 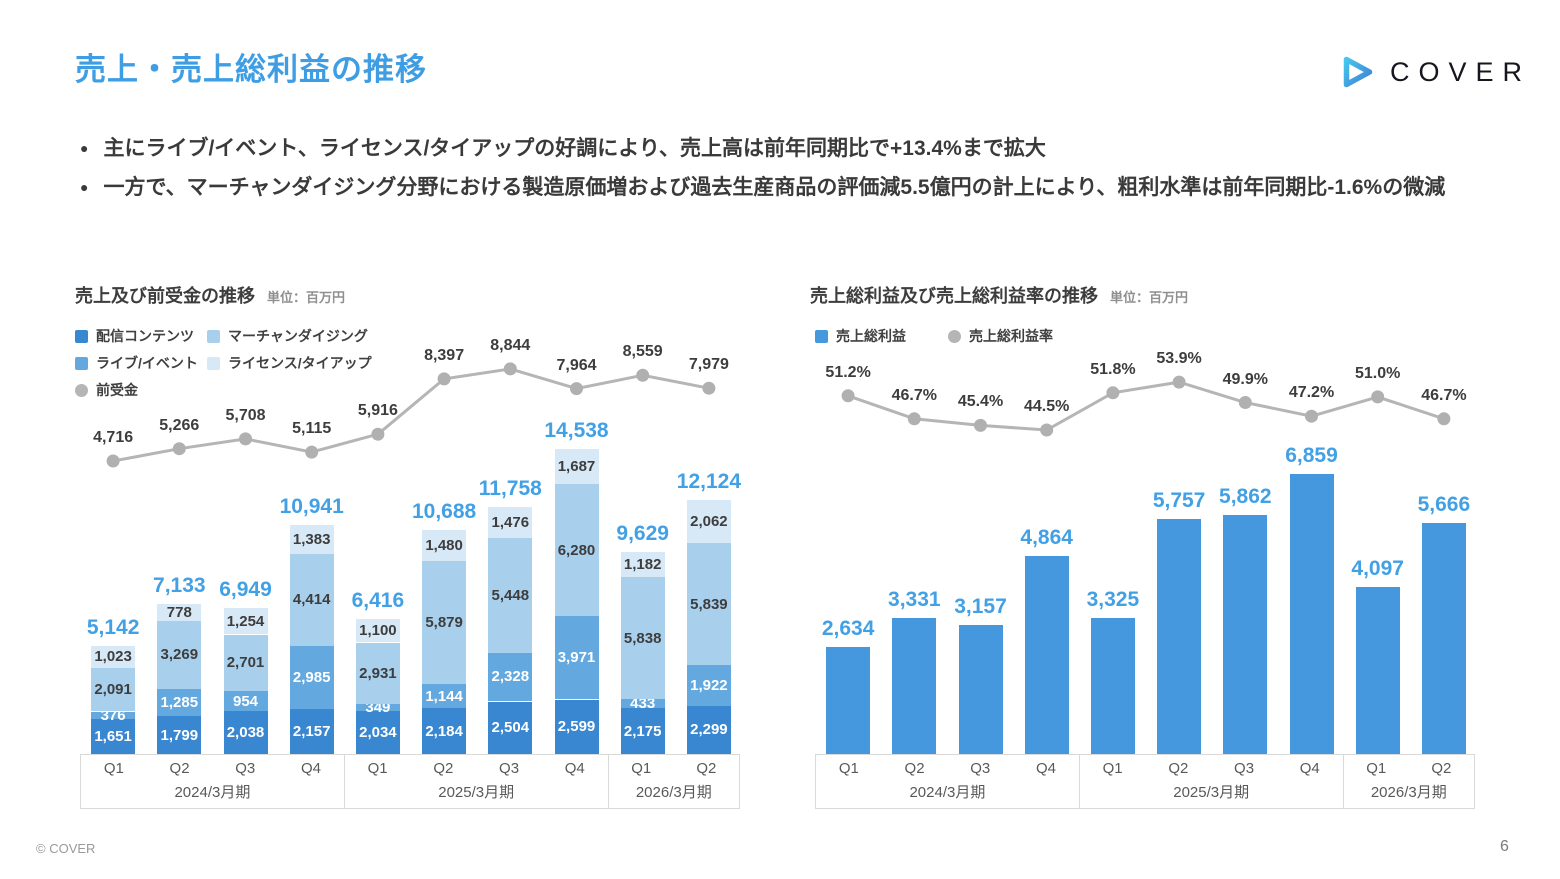 What do you see at coordinates (245, 590) in the screenshot?
I see `bar-total-label: 6,949` at bounding box center [245, 590].